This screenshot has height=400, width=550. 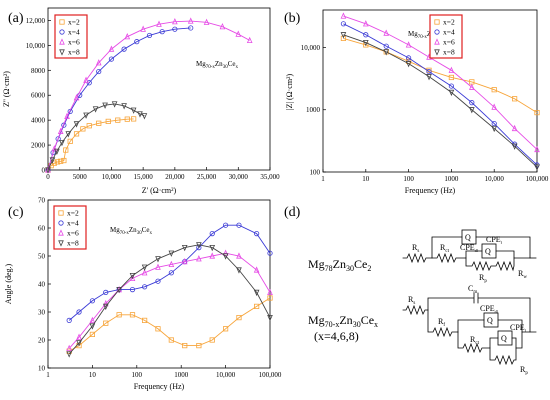 I want to click on legend-label: x=8, so click(x=449, y=52).